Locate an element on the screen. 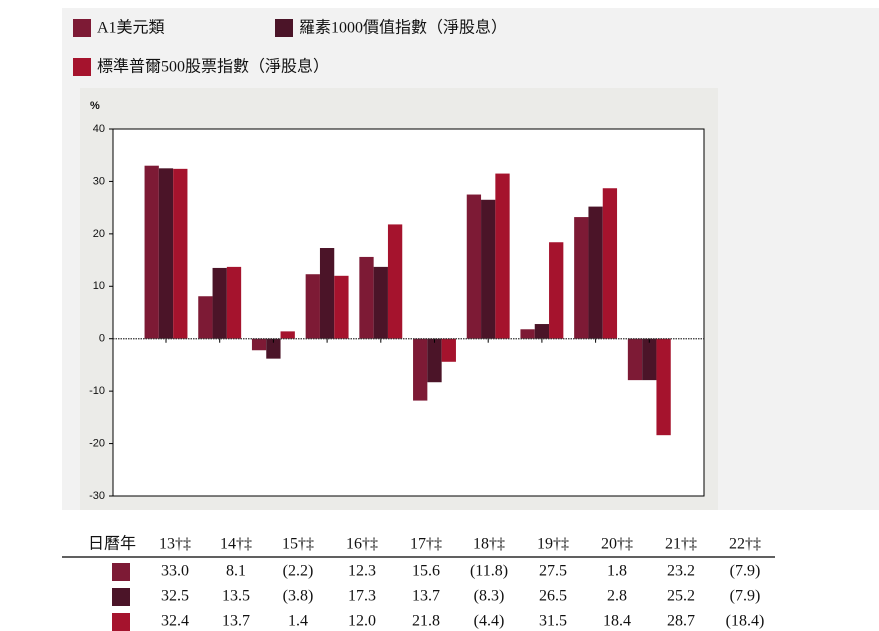 The height and width of the screenshot is (631, 879). table-column-header: 21†‡ is located at coordinates (681, 544).